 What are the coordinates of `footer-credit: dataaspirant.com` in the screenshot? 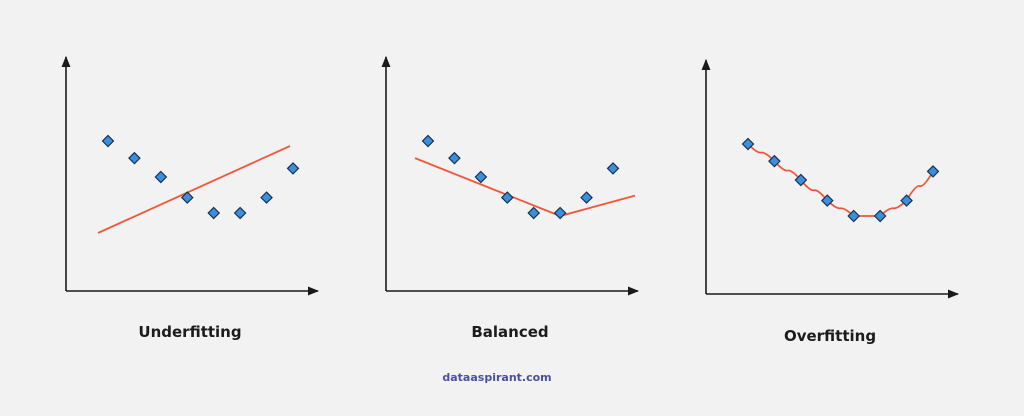 It's located at (497, 377).